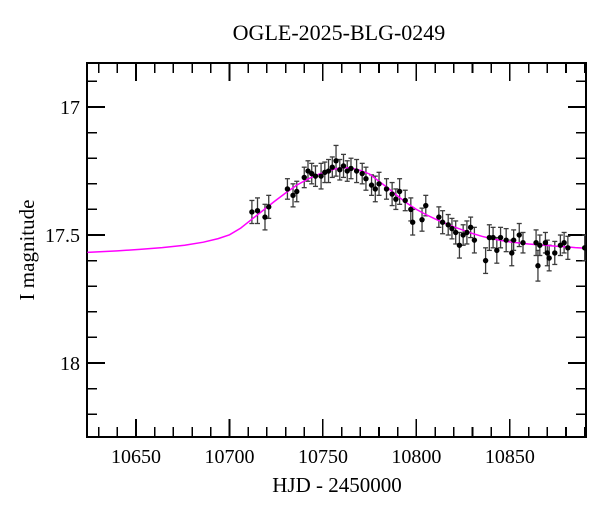  Describe the element at coordinates (27, 250) in the screenshot. I see `y-axis-title: I magnitude` at that location.